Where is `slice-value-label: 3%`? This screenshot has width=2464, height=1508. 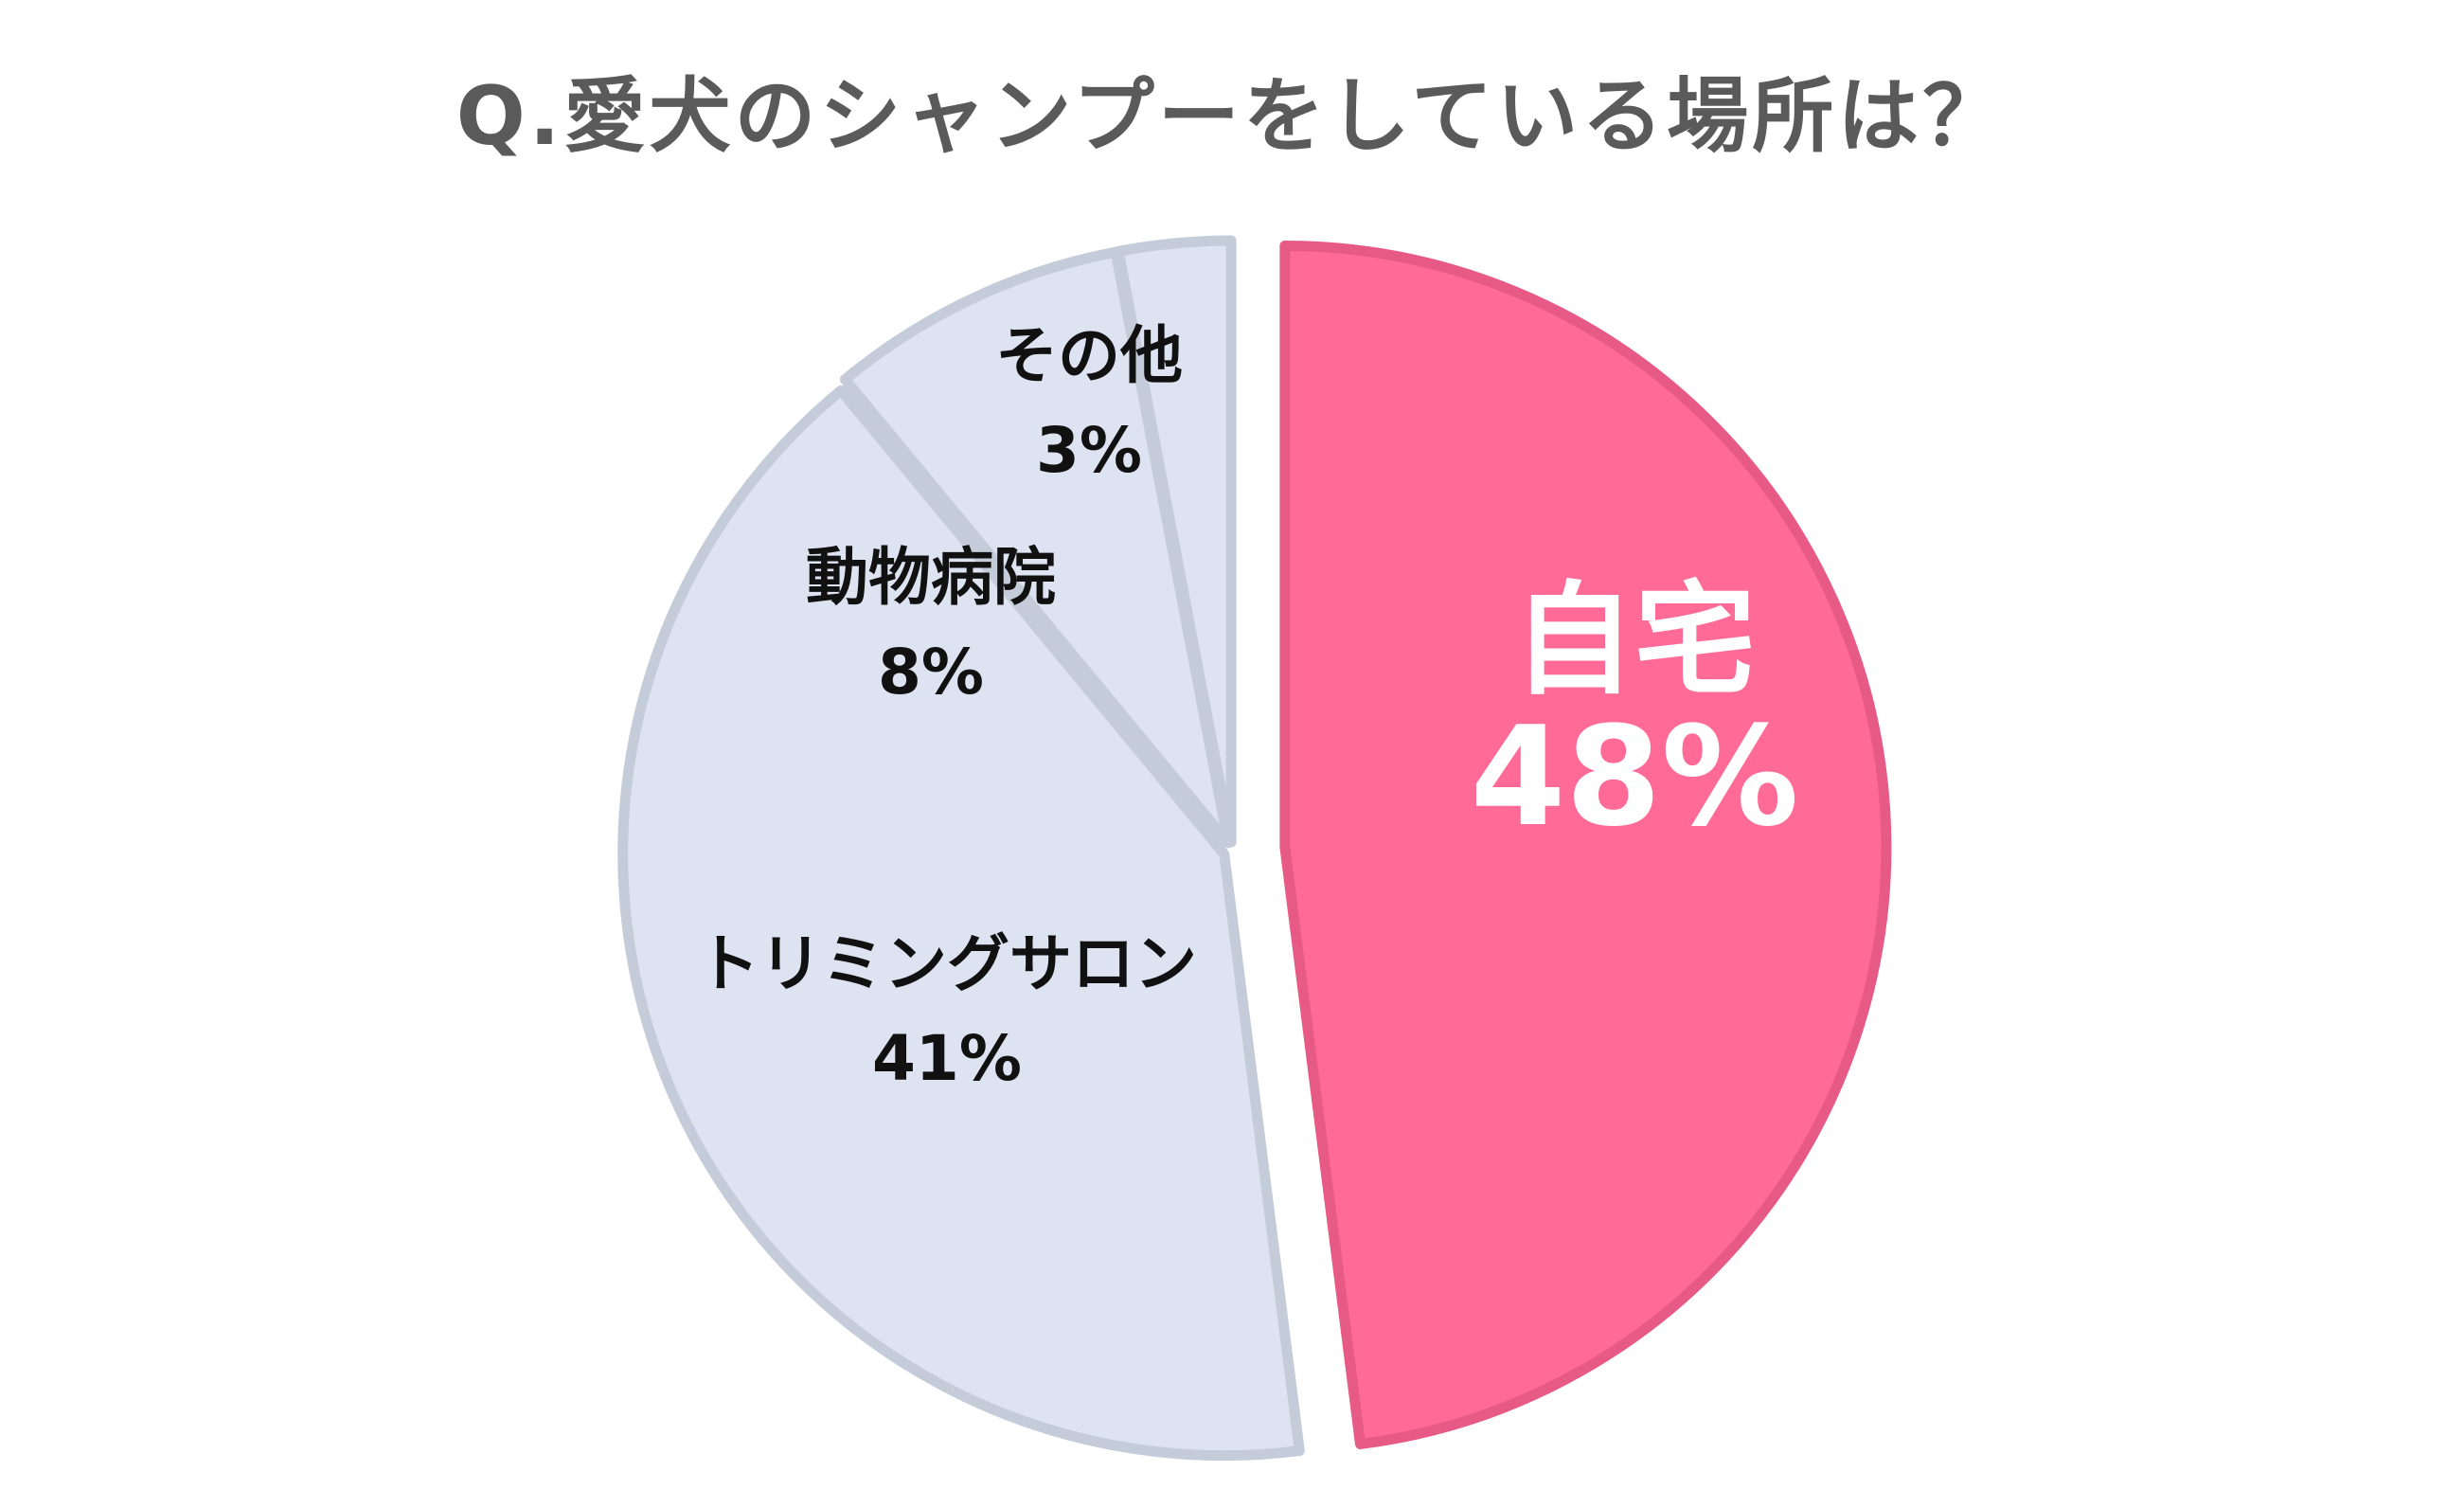 slice-value-label: 3% is located at coordinates (1089, 451).